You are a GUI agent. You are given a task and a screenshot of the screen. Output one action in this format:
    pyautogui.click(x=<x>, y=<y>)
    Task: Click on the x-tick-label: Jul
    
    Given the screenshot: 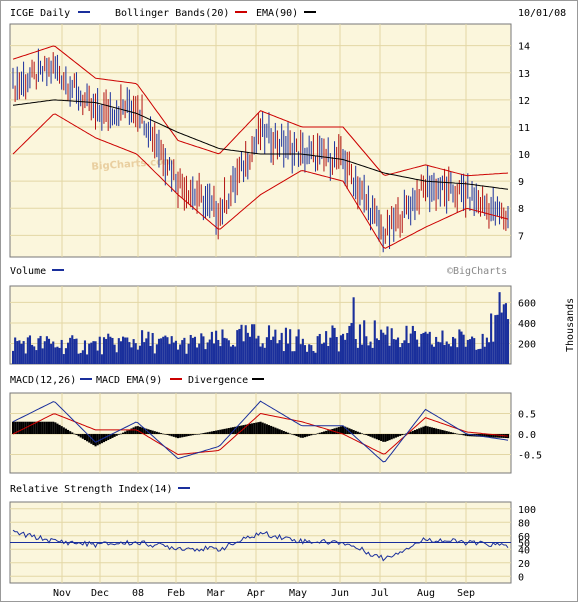 What is the action you would take?
    pyautogui.click(x=380, y=593)
    